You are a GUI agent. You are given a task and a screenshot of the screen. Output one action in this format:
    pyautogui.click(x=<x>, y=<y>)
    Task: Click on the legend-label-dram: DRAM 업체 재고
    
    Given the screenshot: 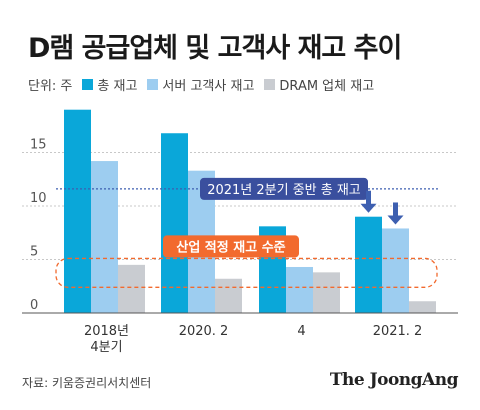 What is the action you would take?
    pyautogui.click(x=327, y=86)
    